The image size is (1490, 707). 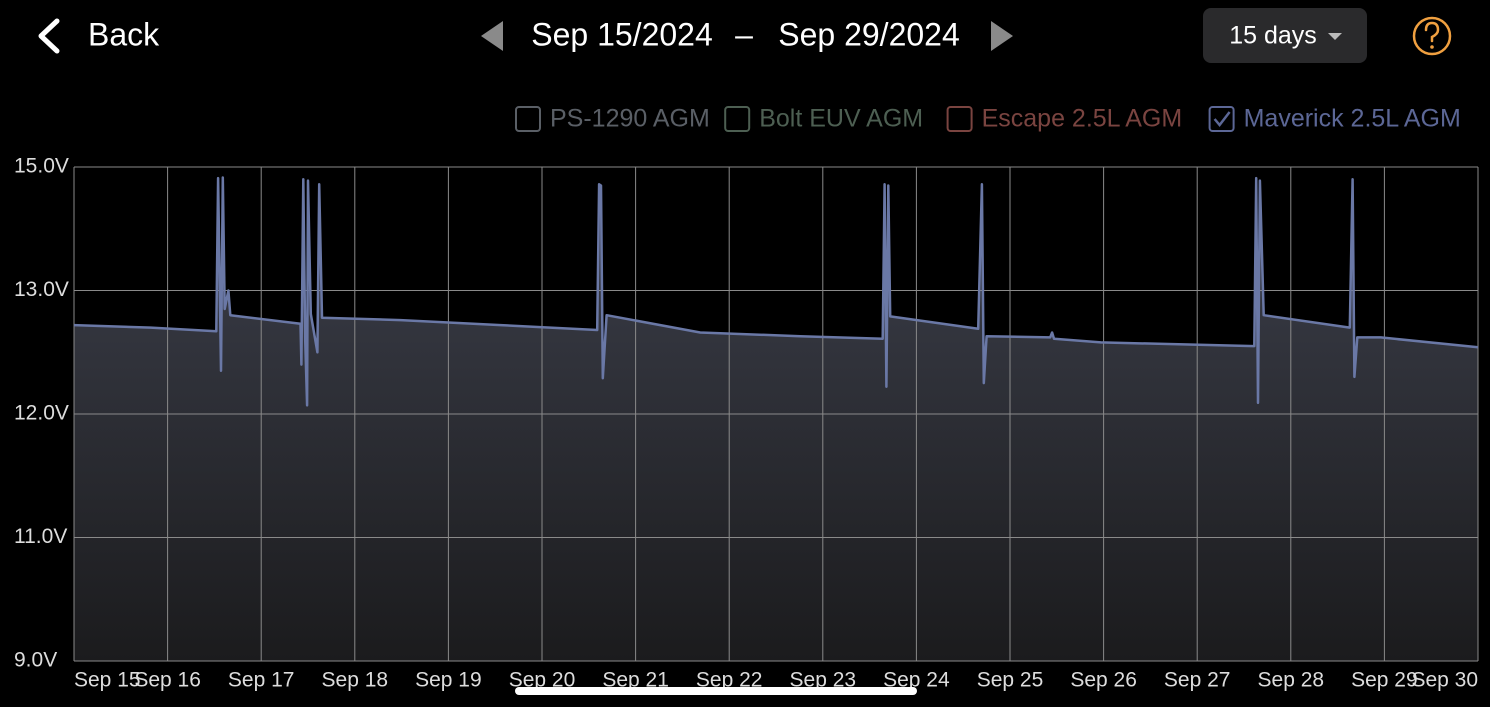 I want to click on x-tick-label: Sep 21, so click(x=635, y=680).